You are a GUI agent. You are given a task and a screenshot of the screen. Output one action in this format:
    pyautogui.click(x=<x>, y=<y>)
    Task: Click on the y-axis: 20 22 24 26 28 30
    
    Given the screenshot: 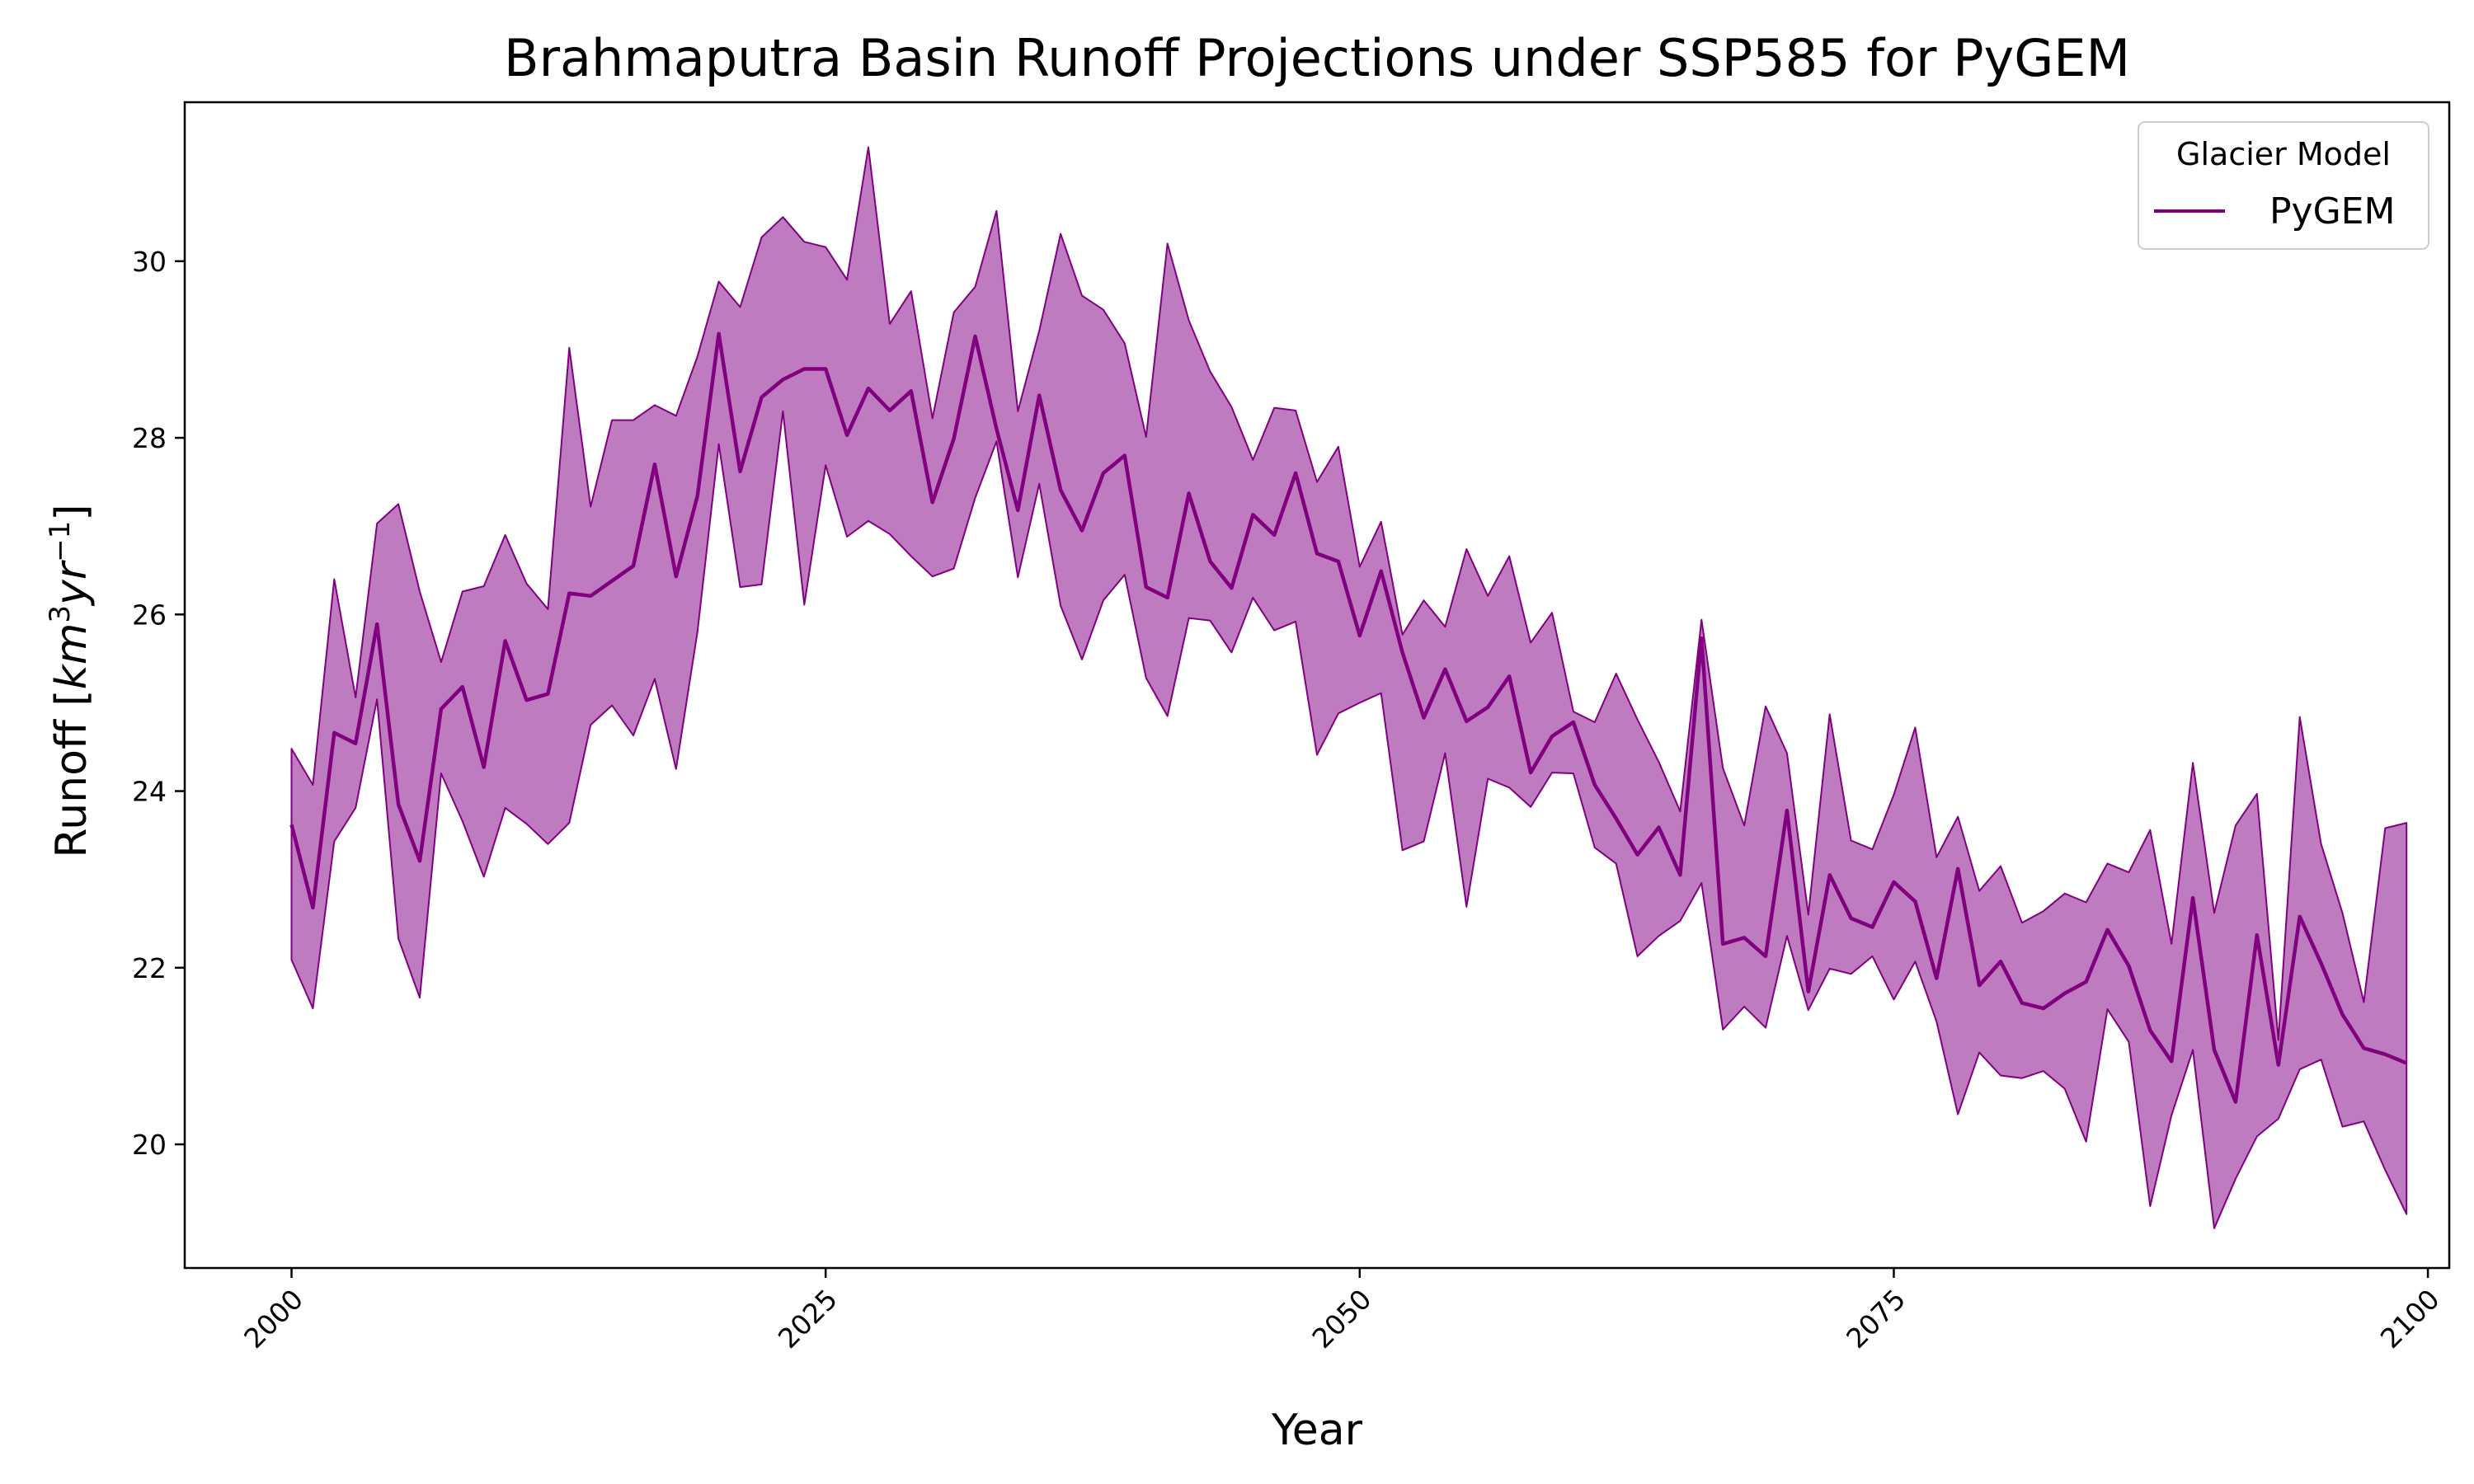 What is the action you would take?
    pyautogui.click(x=158, y=703)
    